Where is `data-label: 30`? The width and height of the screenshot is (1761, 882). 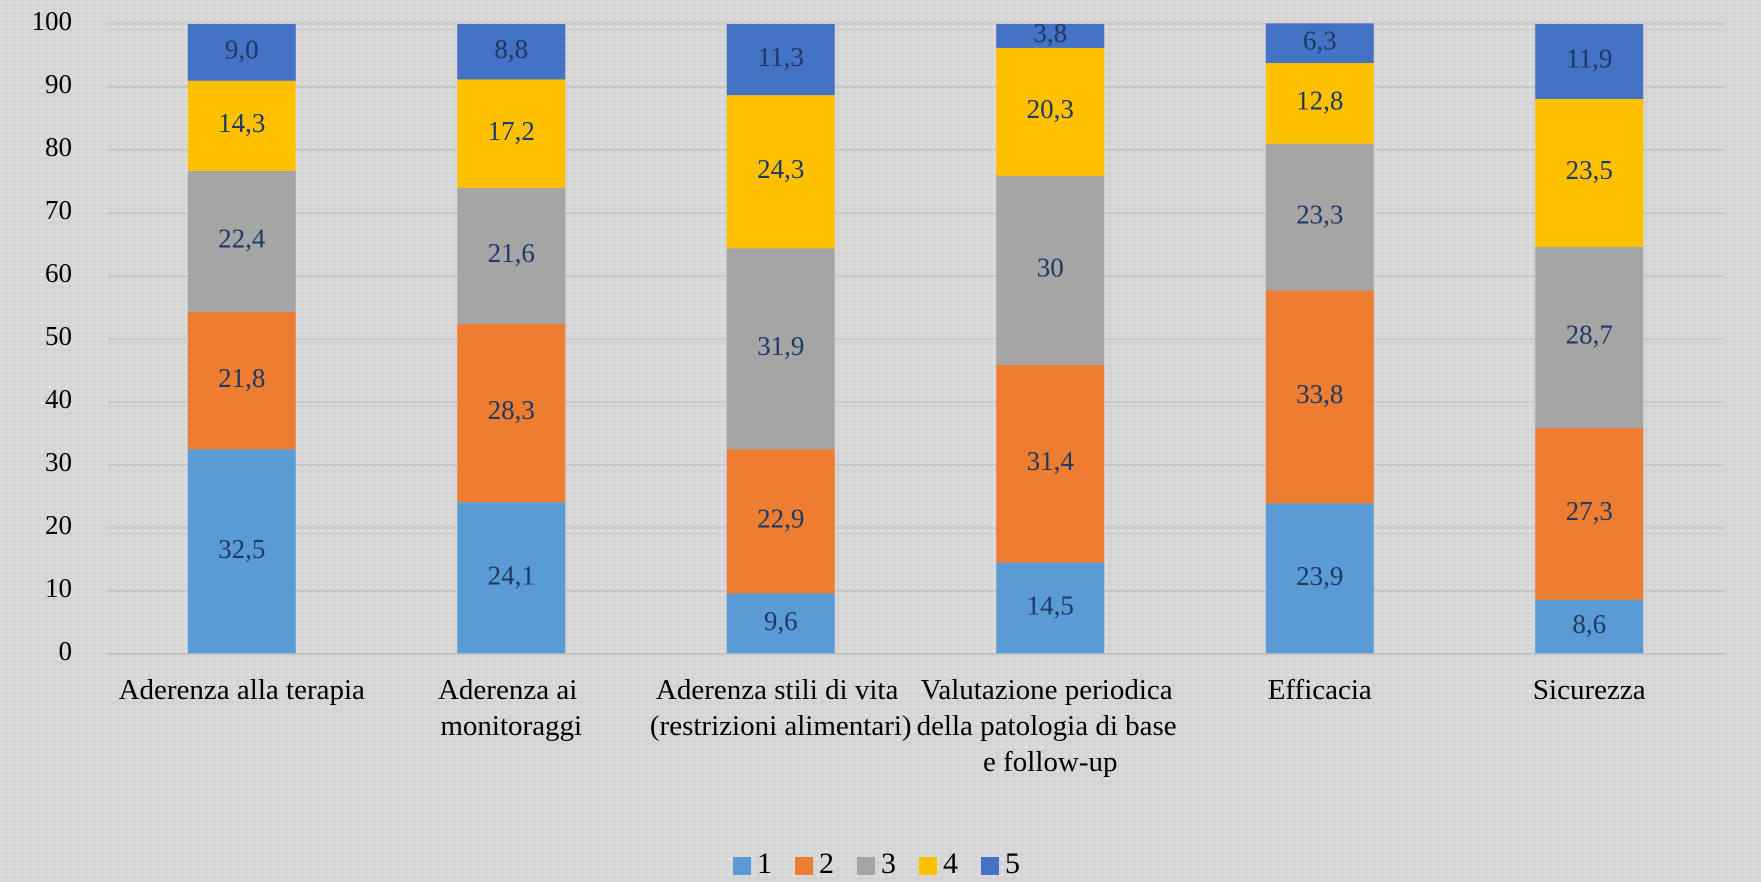
data-label: 30 is located at coordinates (1050, 268).